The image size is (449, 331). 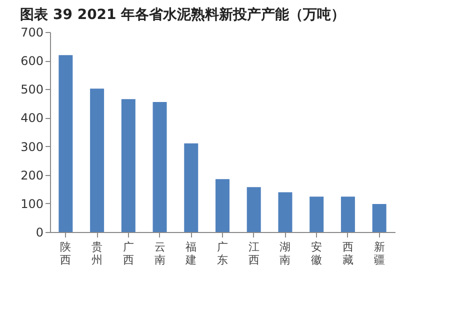 I want to click on x-tick-label: 安徽, so click(x=316, y=253).